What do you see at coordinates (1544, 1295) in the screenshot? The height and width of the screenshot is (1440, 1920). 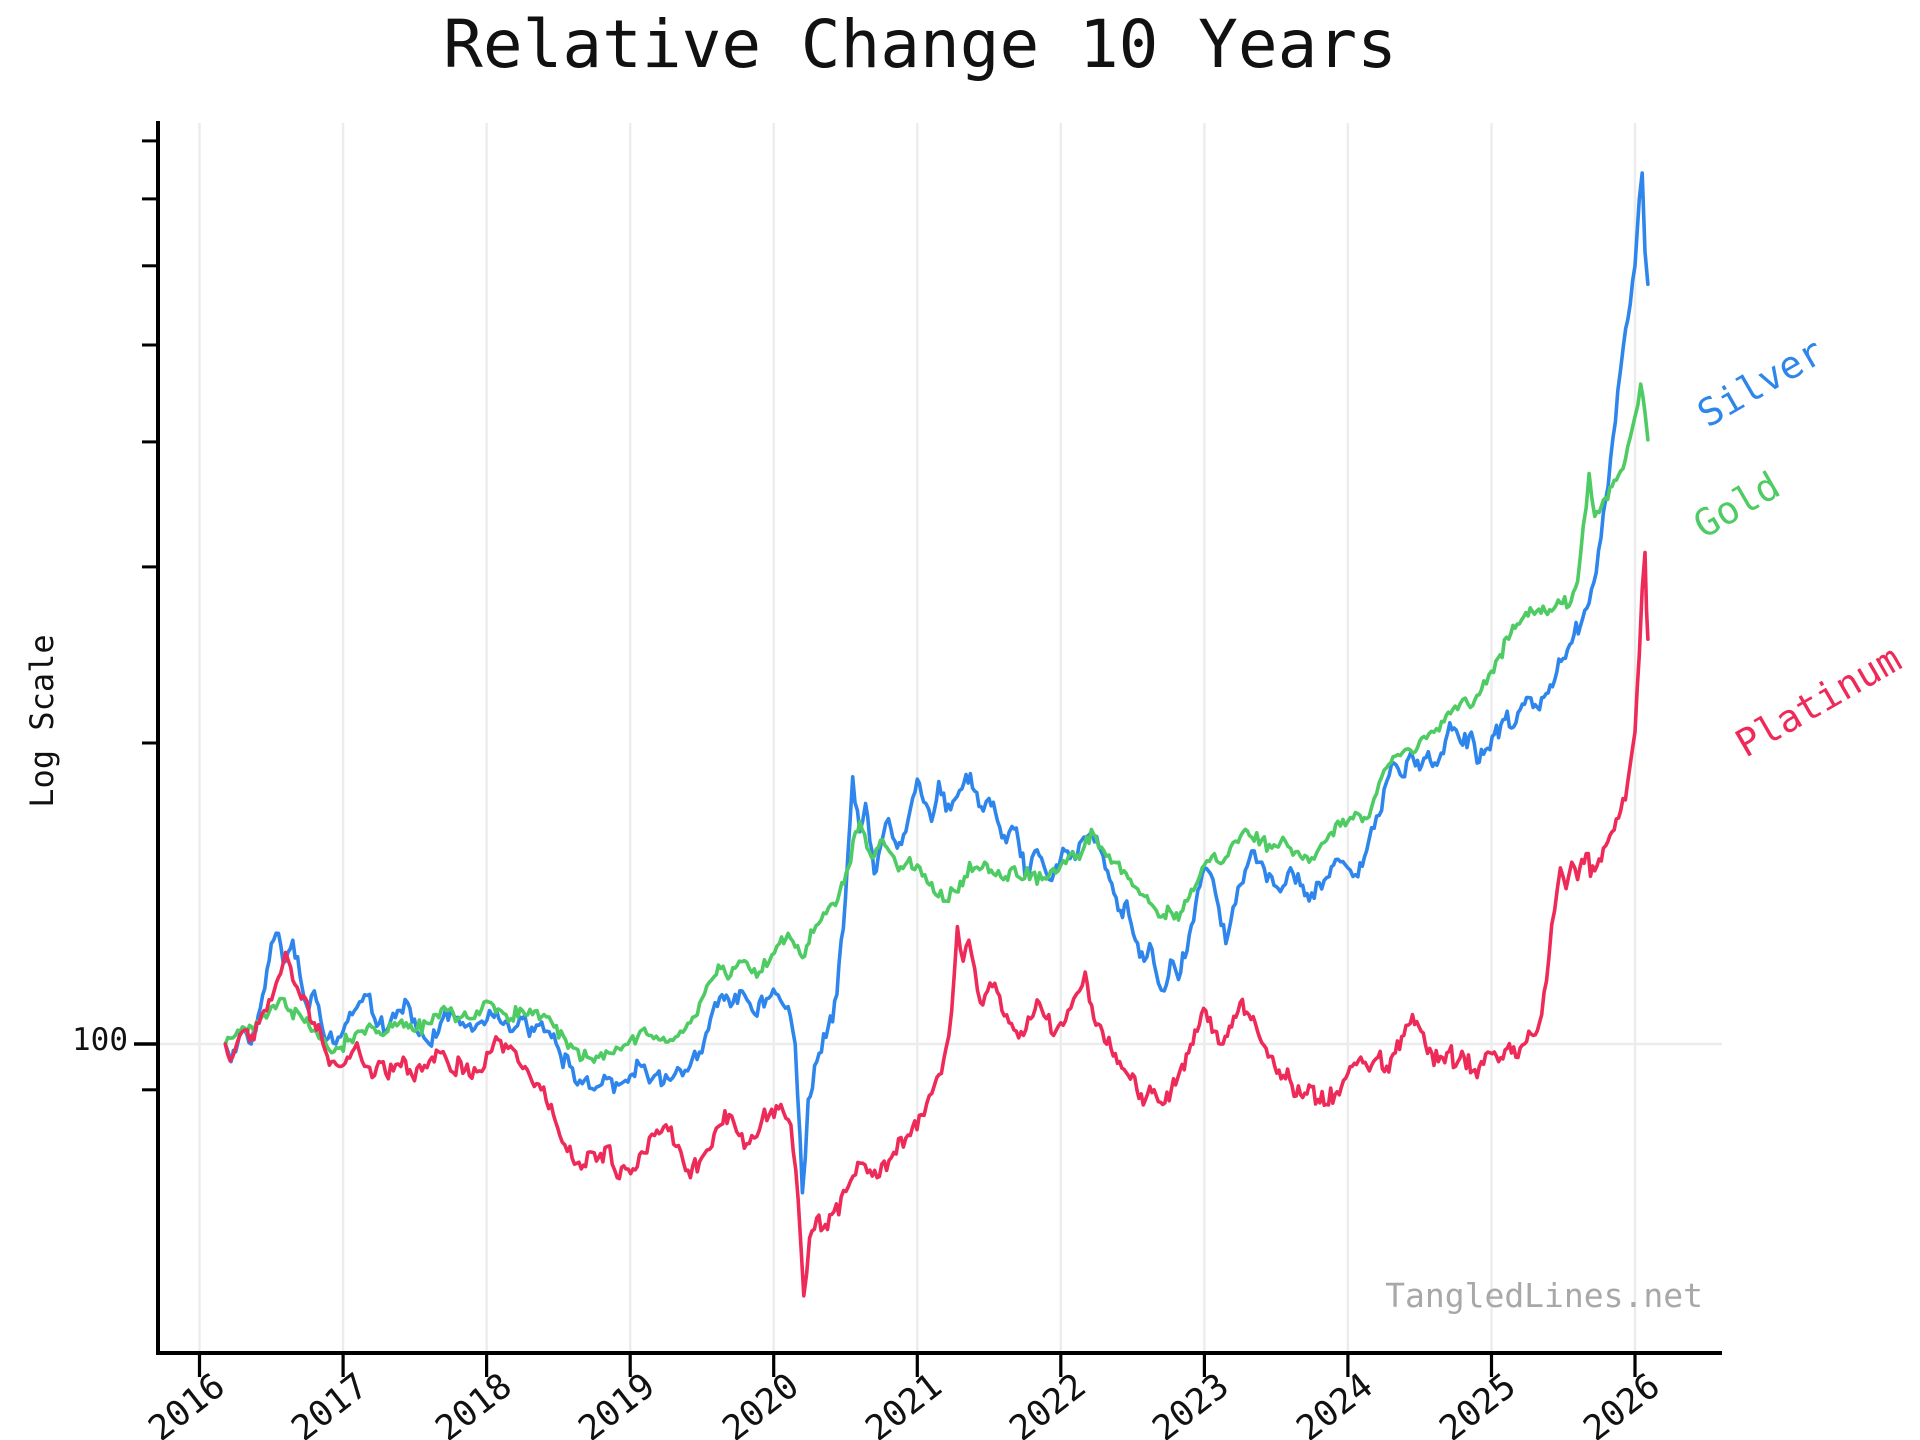 I see `watermark: TangledLines.net` at bounding box center [1544, 1295].